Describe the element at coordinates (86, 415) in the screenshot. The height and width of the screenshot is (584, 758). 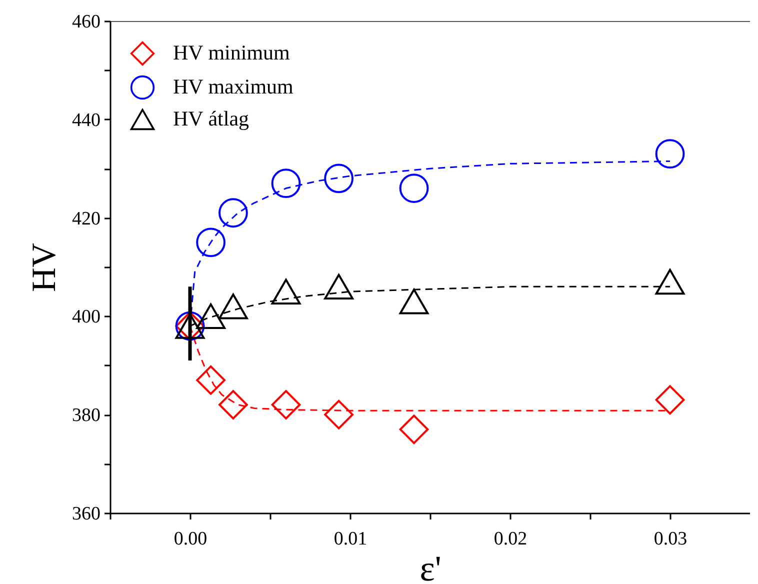
I see `y-tick-label: 380` at that location.